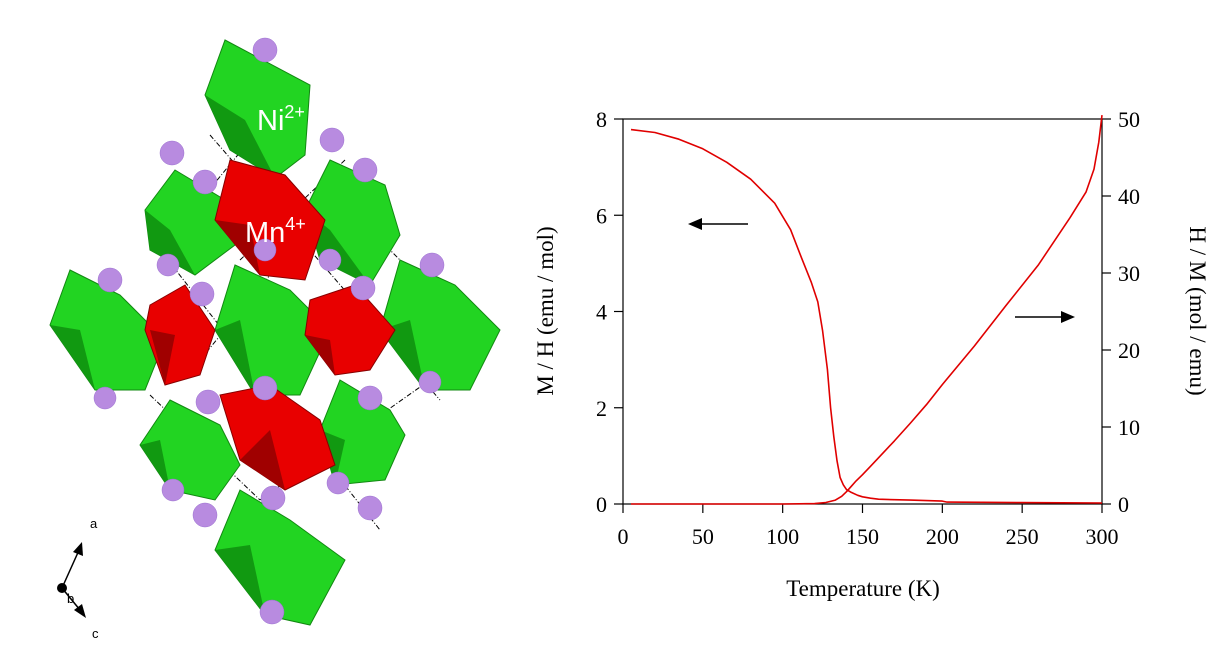 This screenshot has height=661, width=1216. What do you see at coordinates (78, 578) in the screenshot?
I see `axes-triad: a b c` at bounding box center [78, 578].